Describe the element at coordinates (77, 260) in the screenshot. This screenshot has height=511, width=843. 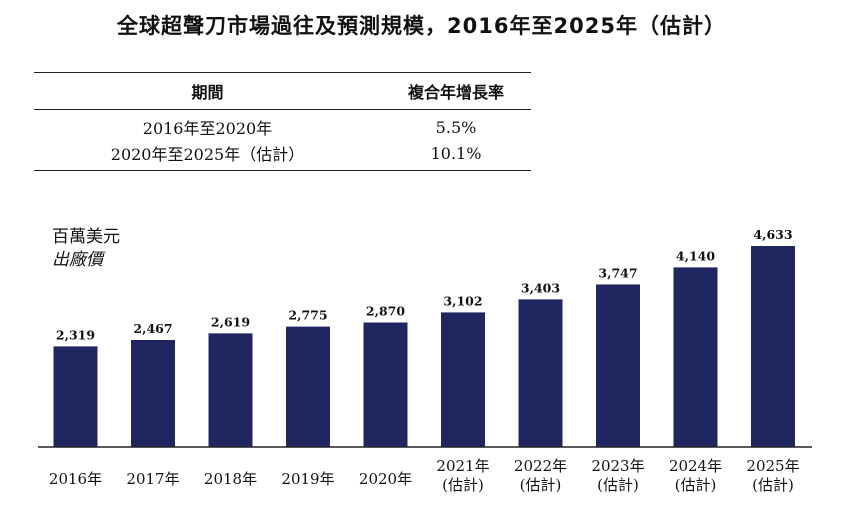
I see `unit-sub-label: 出廠價` at that location.